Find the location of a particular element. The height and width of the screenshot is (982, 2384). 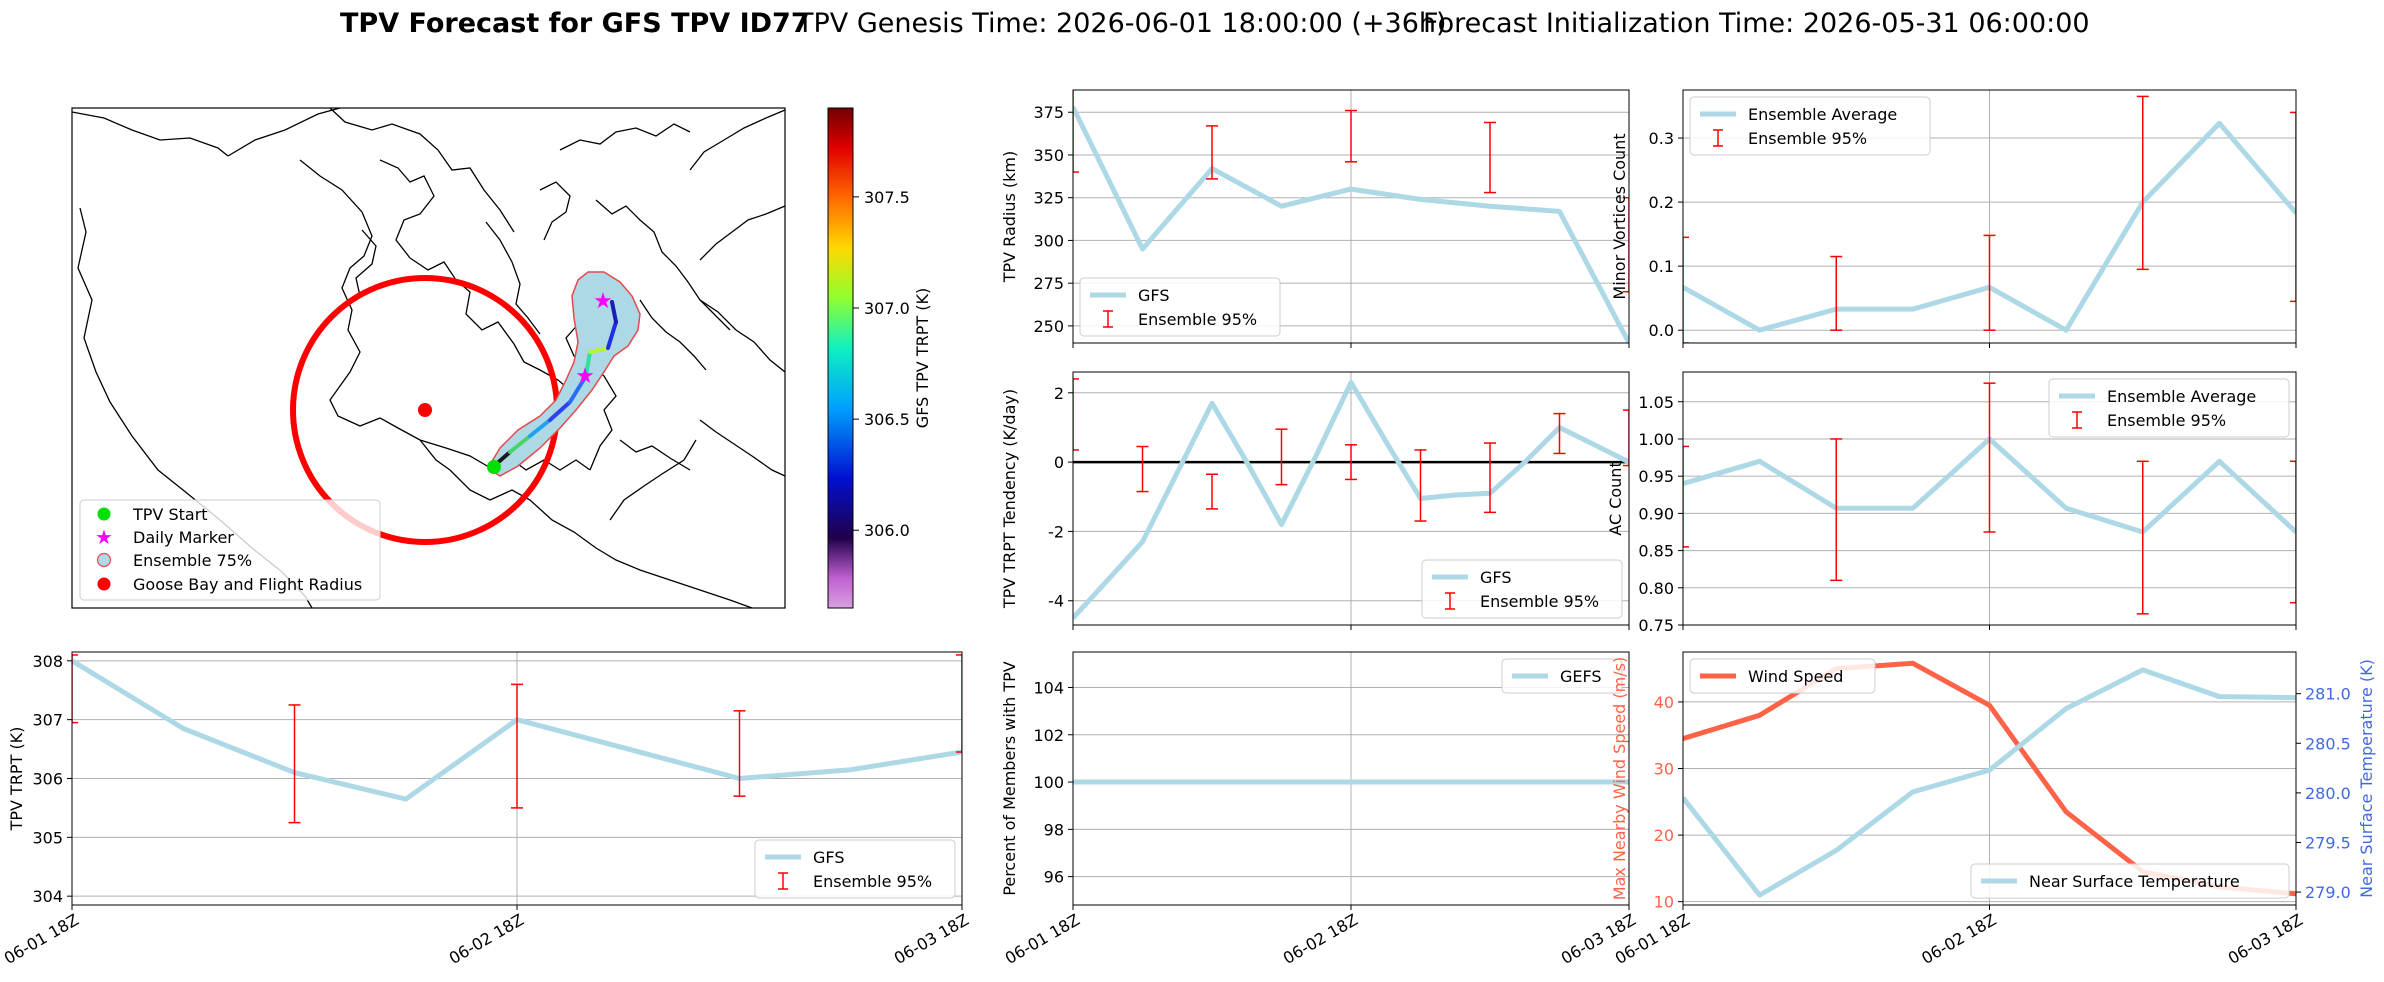

y-tick-label: 96 is located at coordinates (1054, 877).